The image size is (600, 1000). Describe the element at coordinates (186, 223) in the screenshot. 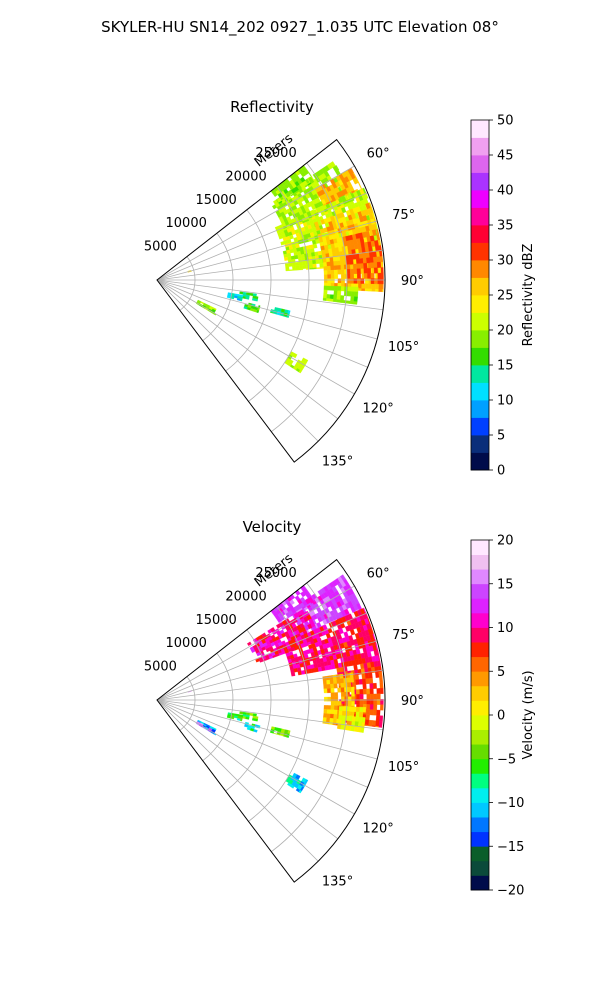

I see `range-tick-label: 10000` at that location.